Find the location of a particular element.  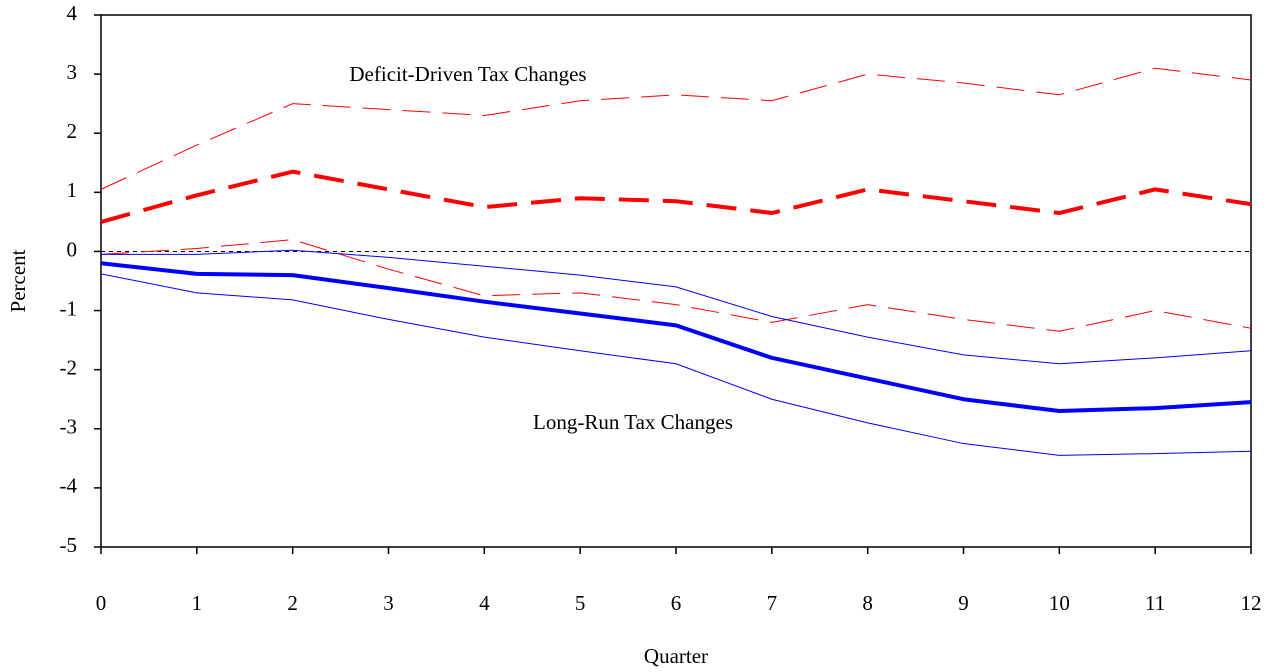

y-tick-label: 0 is located at coordinates (72, 249).